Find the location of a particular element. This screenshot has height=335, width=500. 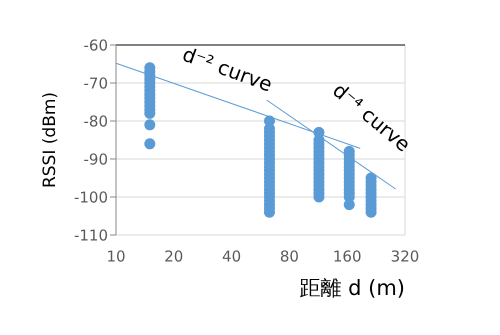

text: d⁻² curve is located at coordinates (227, 69).